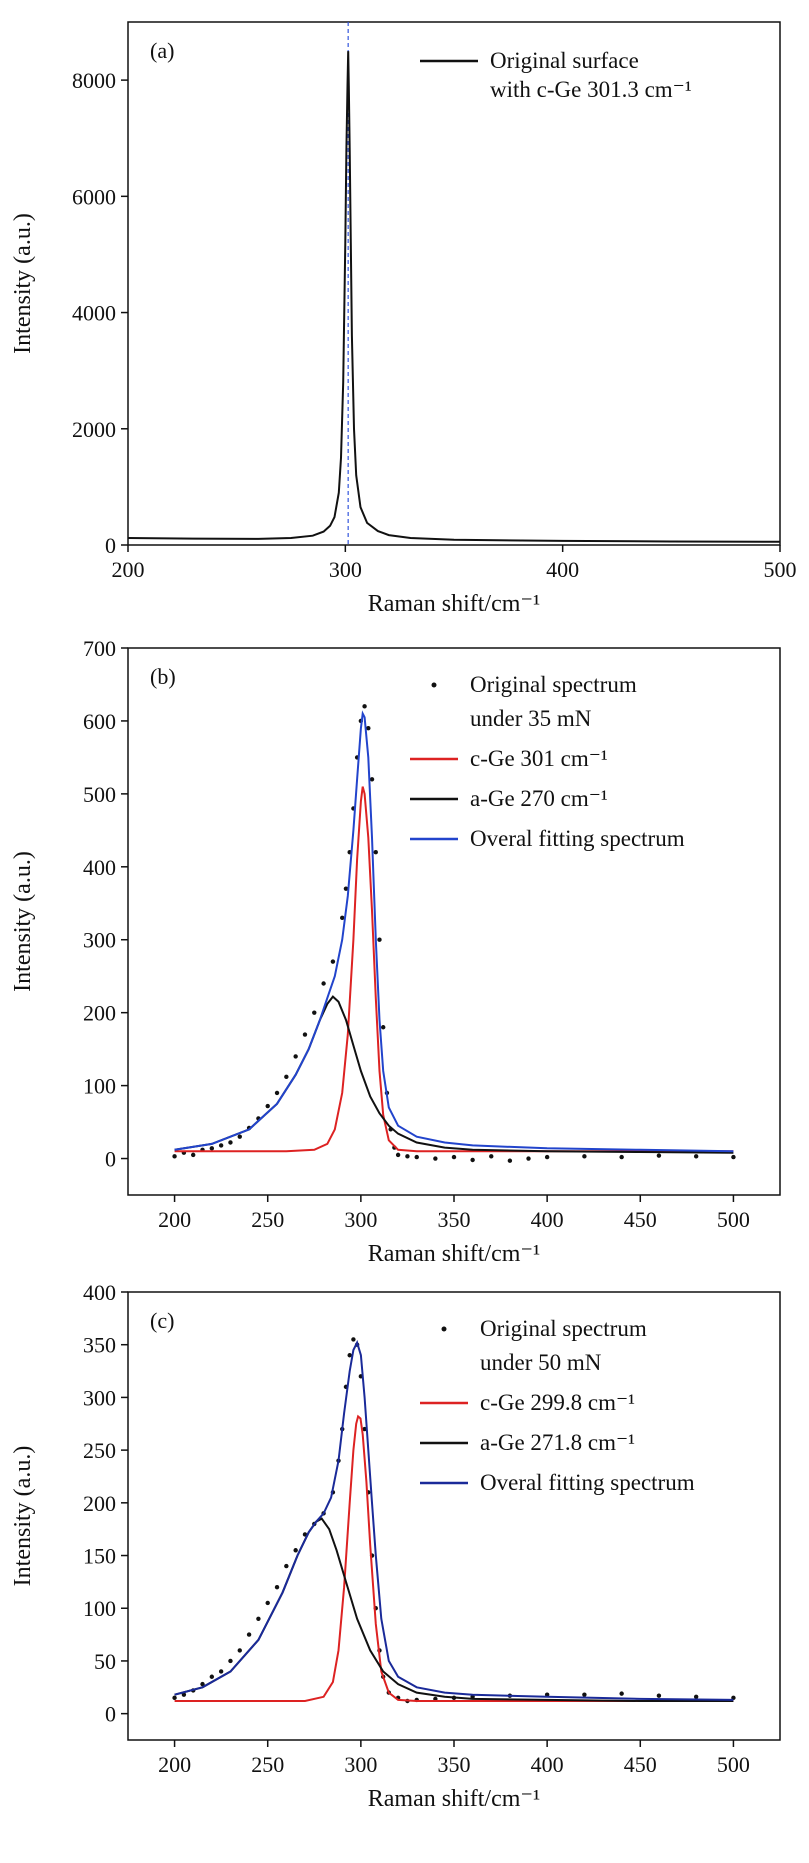 The width and height of the screenshot is (809, 1863). What do you see at coordinates (99, 721) in the screenshot?
I see `y-tick-label: 600` at bounding box center [99, 721].